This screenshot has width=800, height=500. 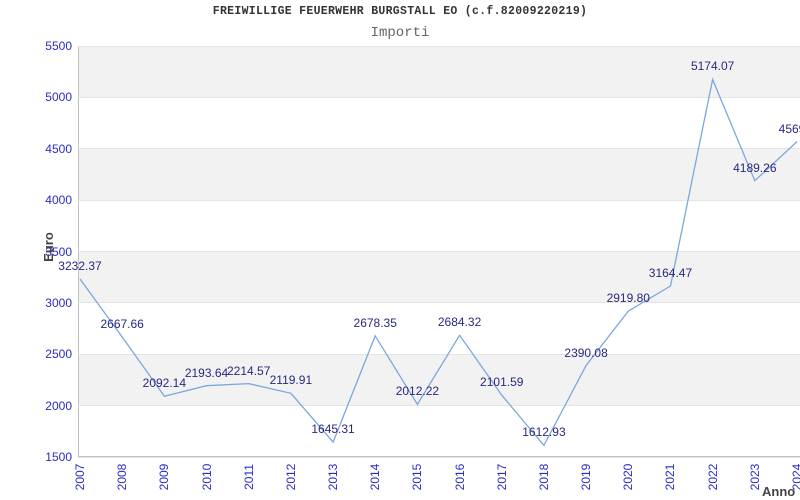 I want to click on data-point-label: 1612.93, so click(x=544, y=432).